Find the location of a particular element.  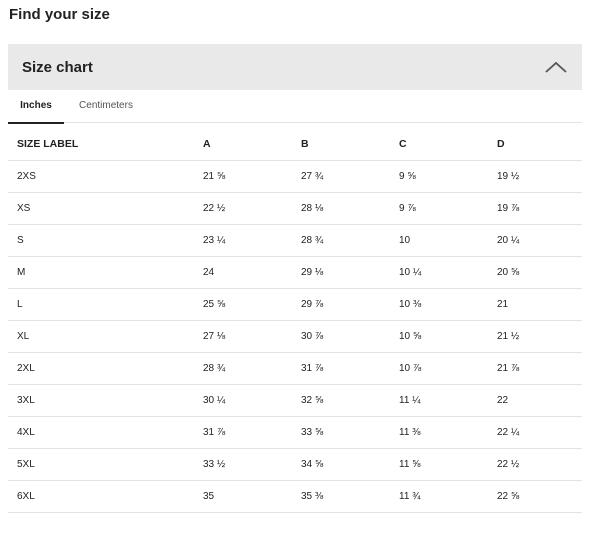

cell-c: 9 ⅝ is located at coordinates (439, 176).